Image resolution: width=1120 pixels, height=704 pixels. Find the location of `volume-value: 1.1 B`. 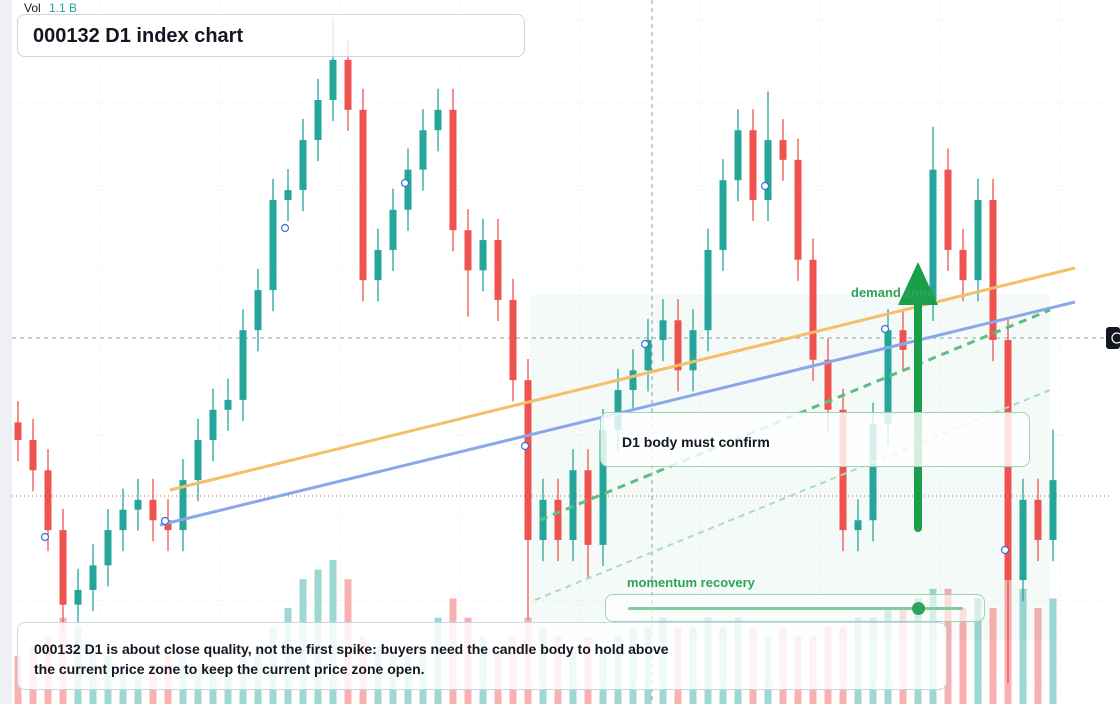

volume-value: 1.1 B is located at coordinates (63, 8).